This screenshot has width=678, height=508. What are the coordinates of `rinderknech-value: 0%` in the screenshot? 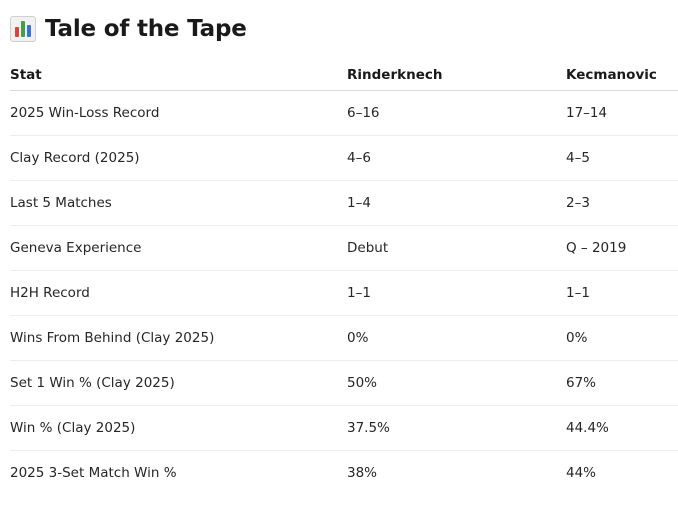 It's located at (456, 338).